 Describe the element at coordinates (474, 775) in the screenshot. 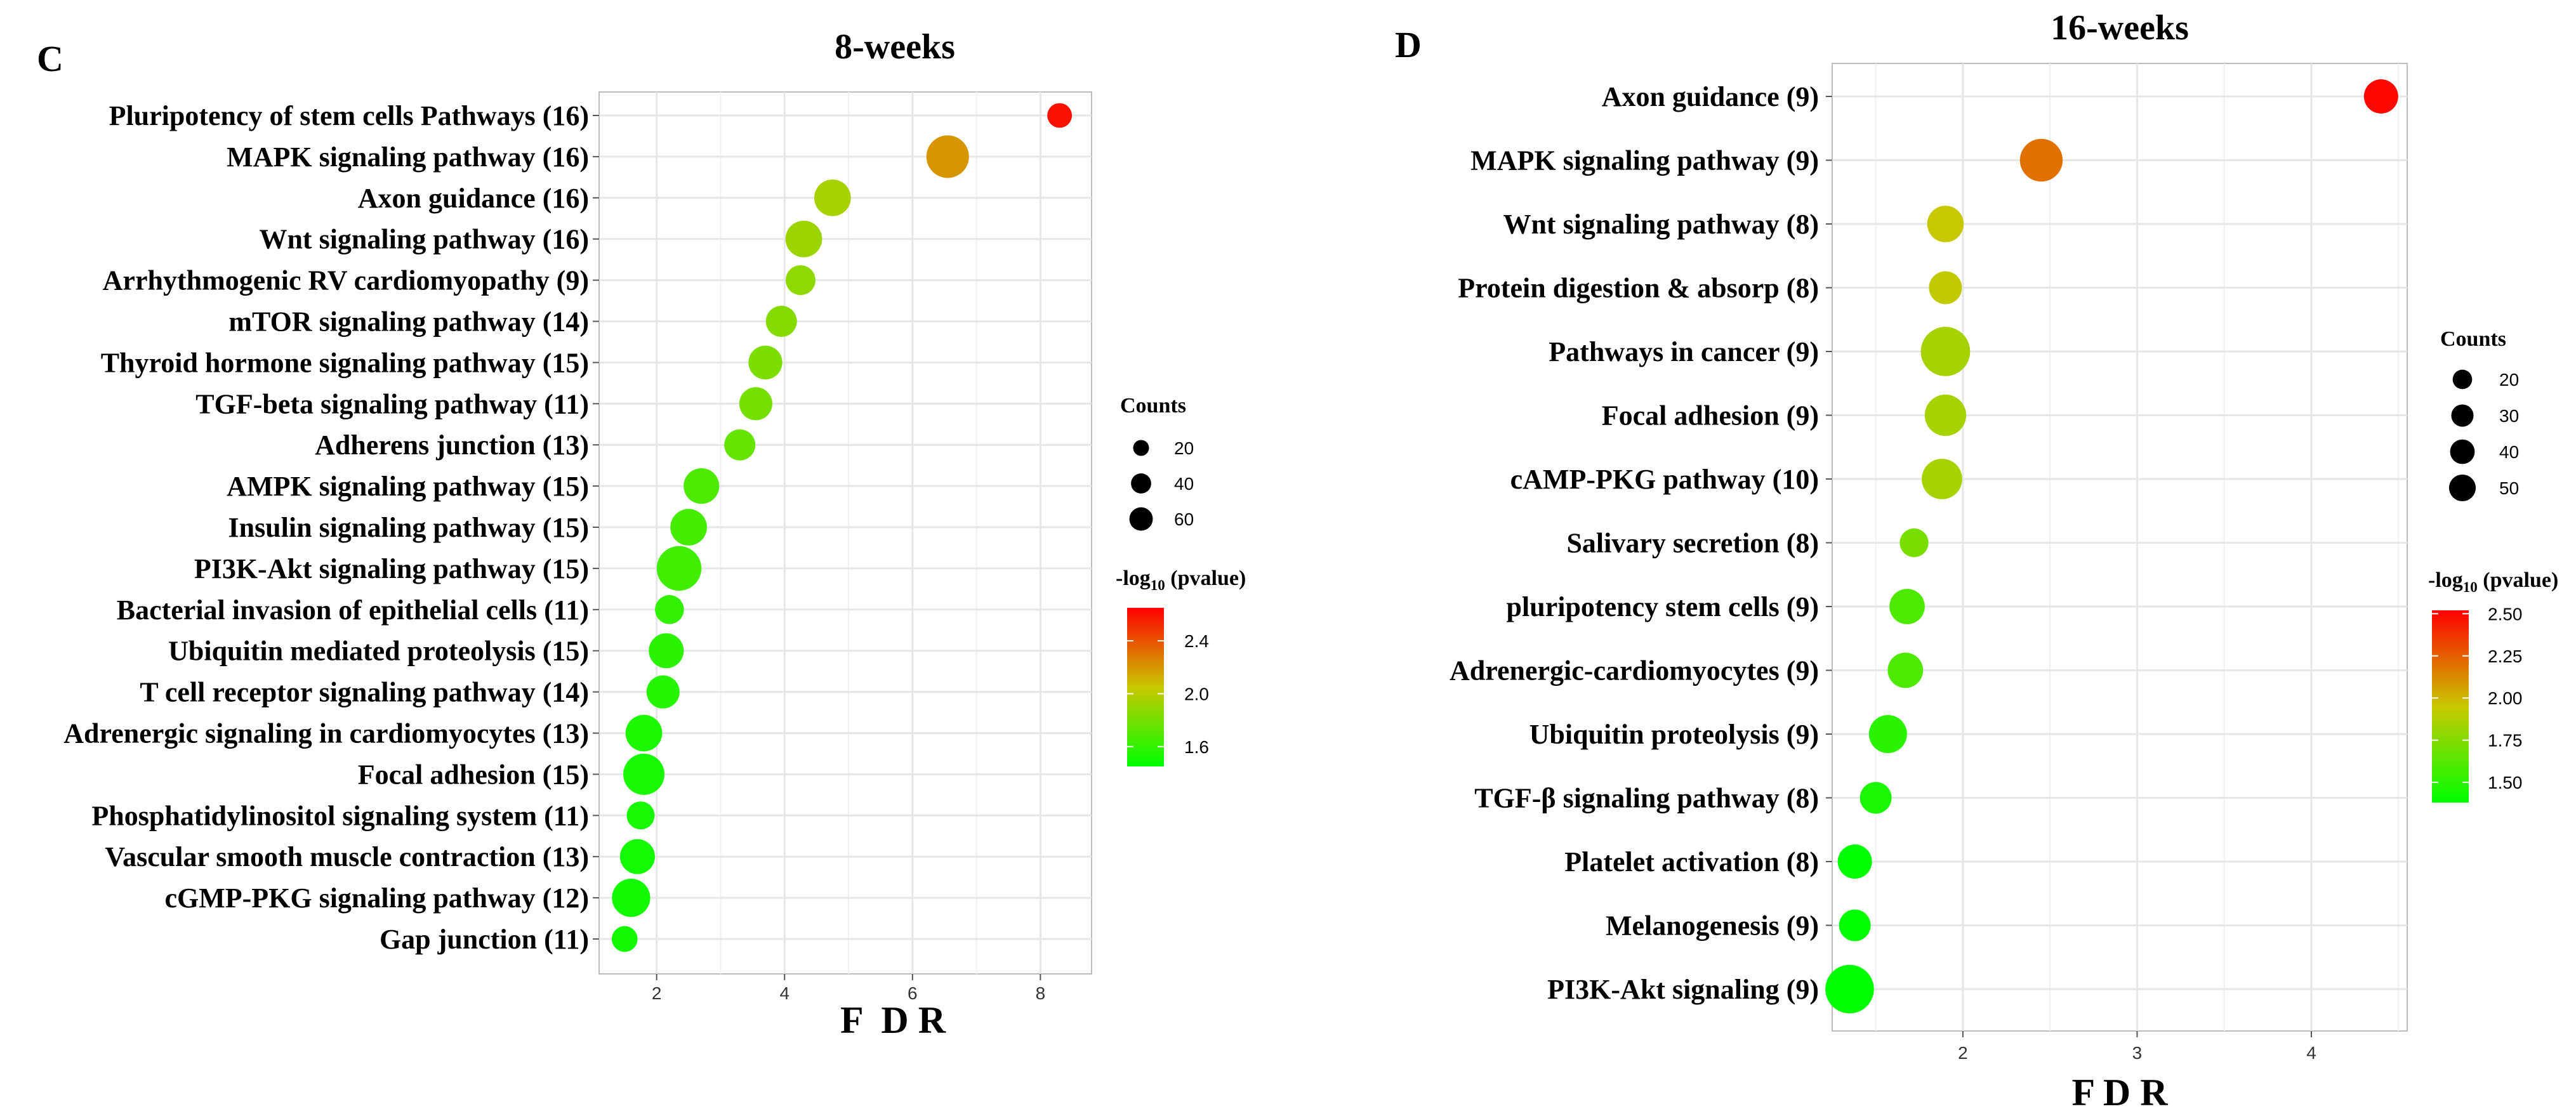

I see `category-label: Focal adhesion (15)` at that location.